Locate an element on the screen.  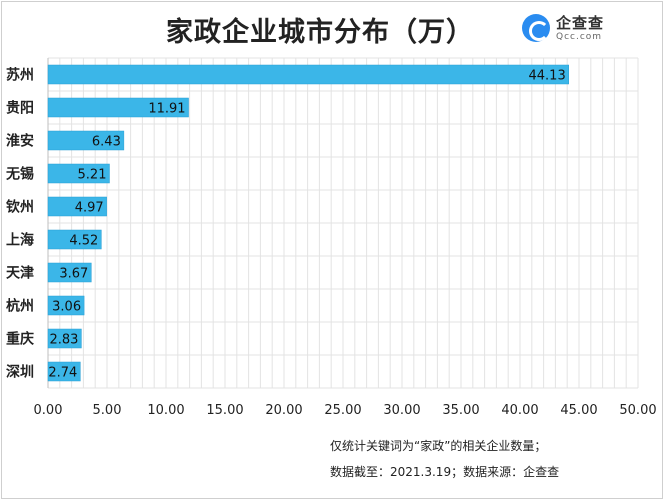
value-label: 3.06 is located at coordinates (66, 307).